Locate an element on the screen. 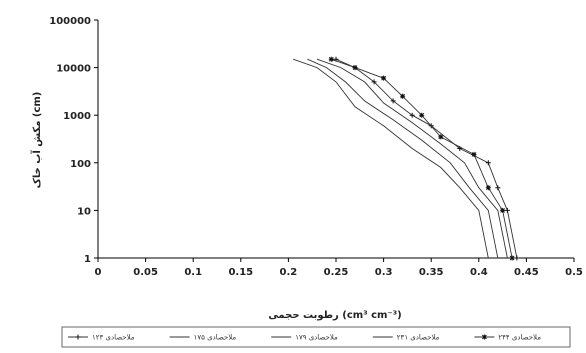 Image resolution: width=586 pixels, height=353 pixels. y-tick-label: 1000 is located at coordinates (77, 116).